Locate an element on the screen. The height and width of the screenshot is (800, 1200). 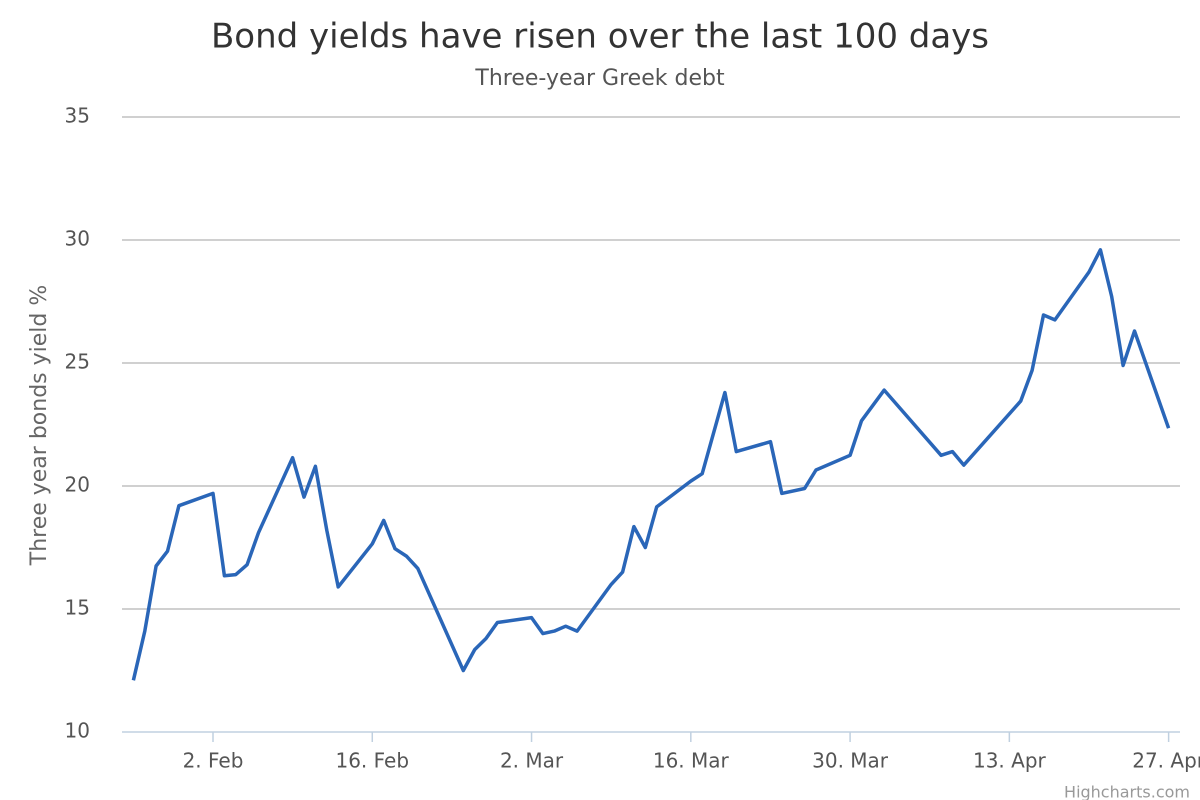
y-tick-label: 10 is located at coordinates (77, 731).